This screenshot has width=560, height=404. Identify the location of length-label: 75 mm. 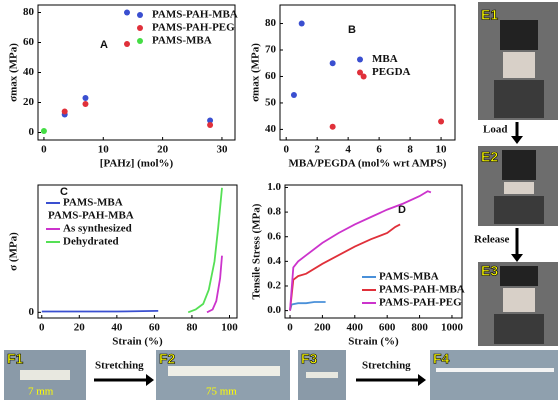
(221, 392).